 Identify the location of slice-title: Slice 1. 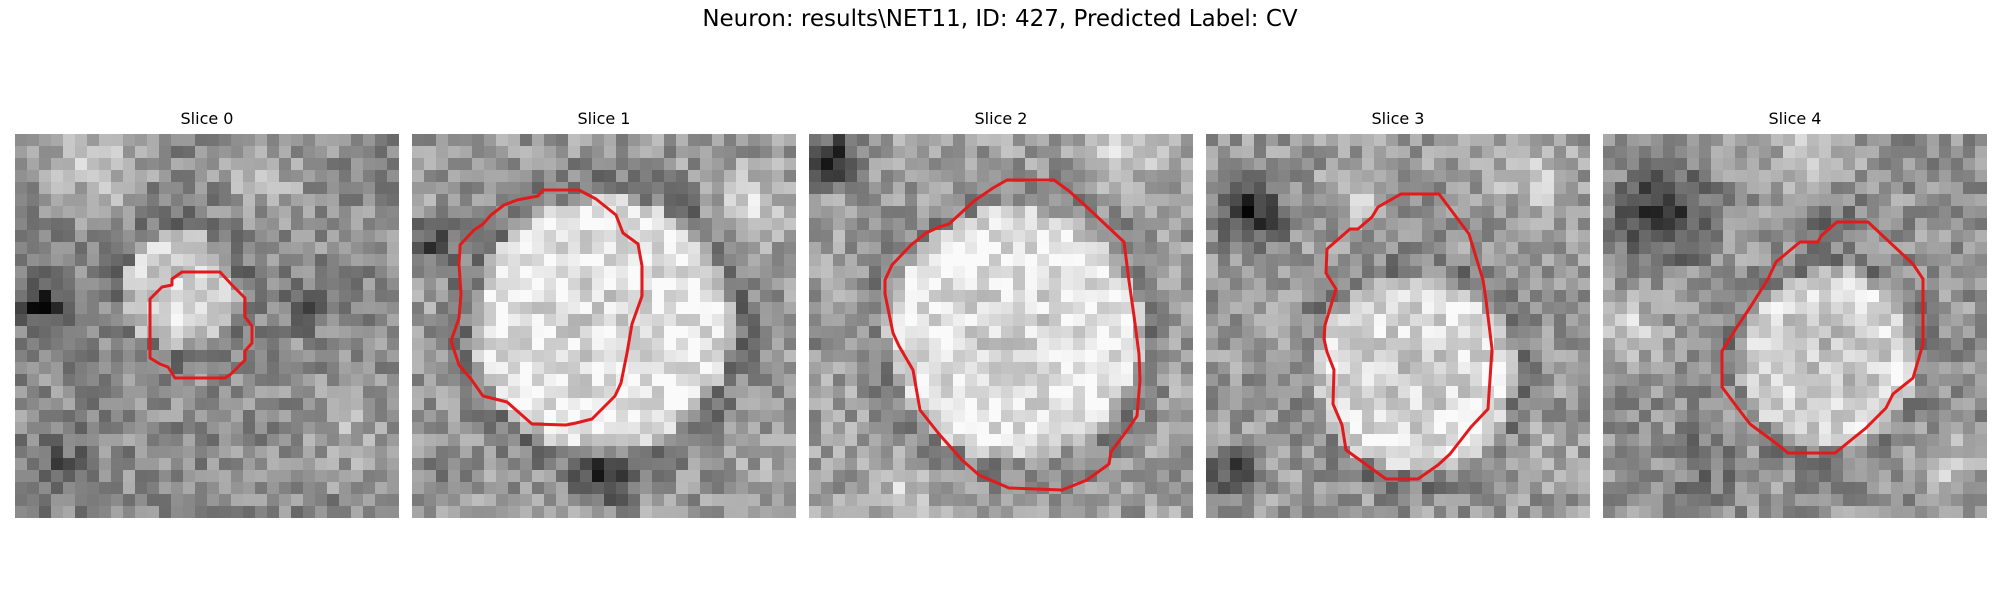
(604, 118).